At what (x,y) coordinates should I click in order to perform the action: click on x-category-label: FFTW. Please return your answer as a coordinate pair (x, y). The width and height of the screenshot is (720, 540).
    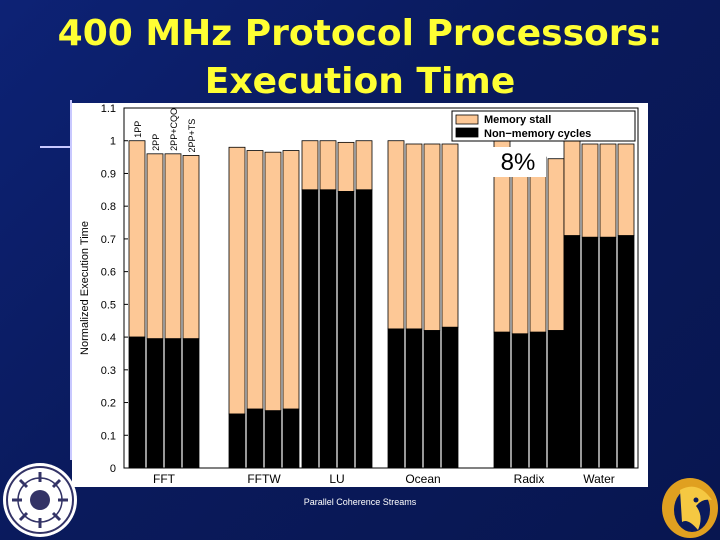
    Looking at the image, I should click on (264, 479).